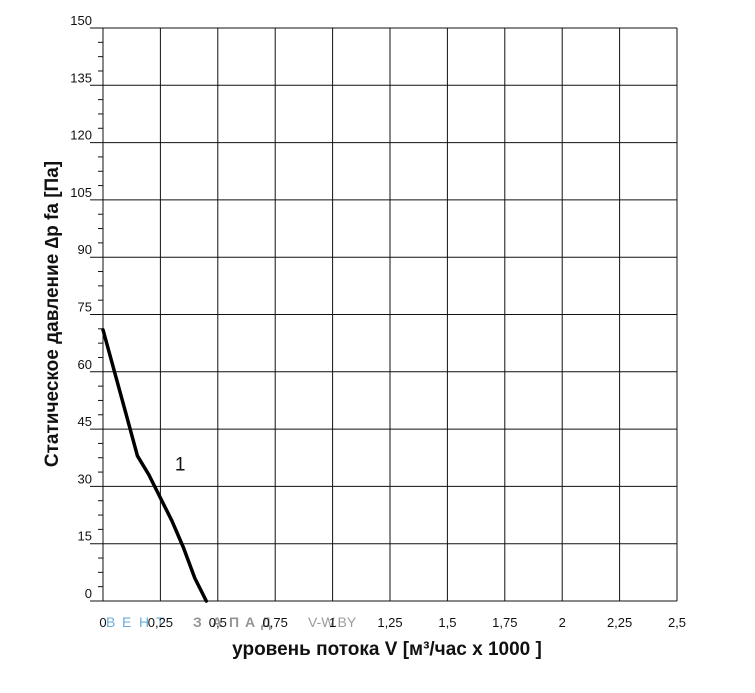  Describe the element at coordinates (275, 622) in the screenshot. I see `x-tick-label: 0,75` at that location.